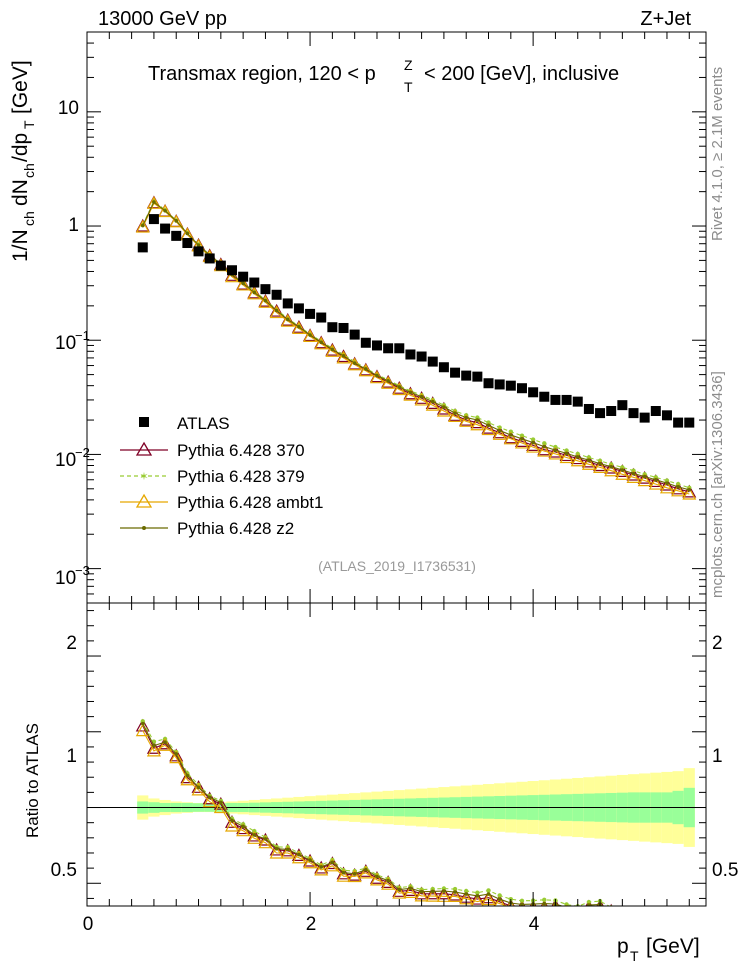  What do you see at coordinates (82, 570) in the screenshot?
I see `svg-text: −3` at bounding box center [82, 570].